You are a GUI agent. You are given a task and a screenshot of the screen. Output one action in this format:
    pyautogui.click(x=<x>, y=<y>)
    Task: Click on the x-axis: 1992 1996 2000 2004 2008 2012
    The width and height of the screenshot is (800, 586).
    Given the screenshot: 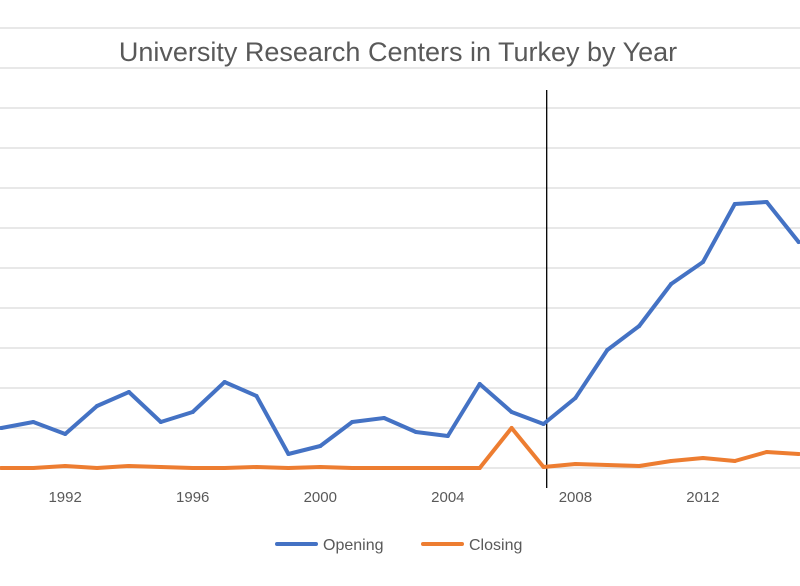 What is the action you would take?
    pyautogui.click(x=383, y=497)
    